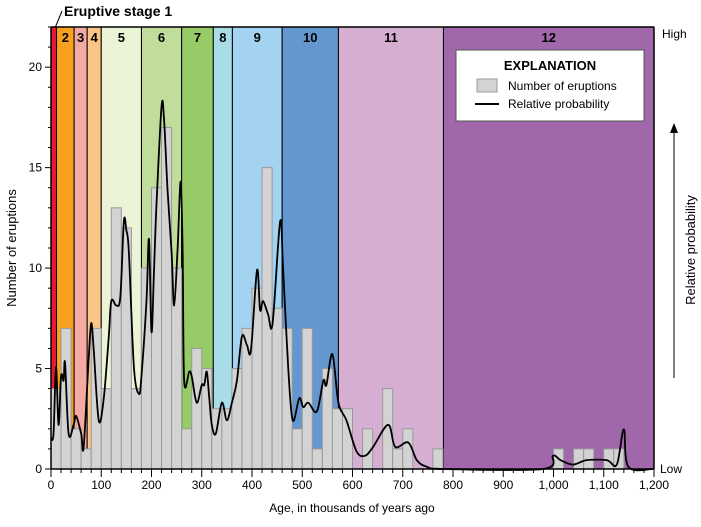 This screenshot has height=527, width=701. What do you see at coordinates (65, 37) in the screenshot?
I see `stage-label-2: 2` at bounding box center [65, 37].